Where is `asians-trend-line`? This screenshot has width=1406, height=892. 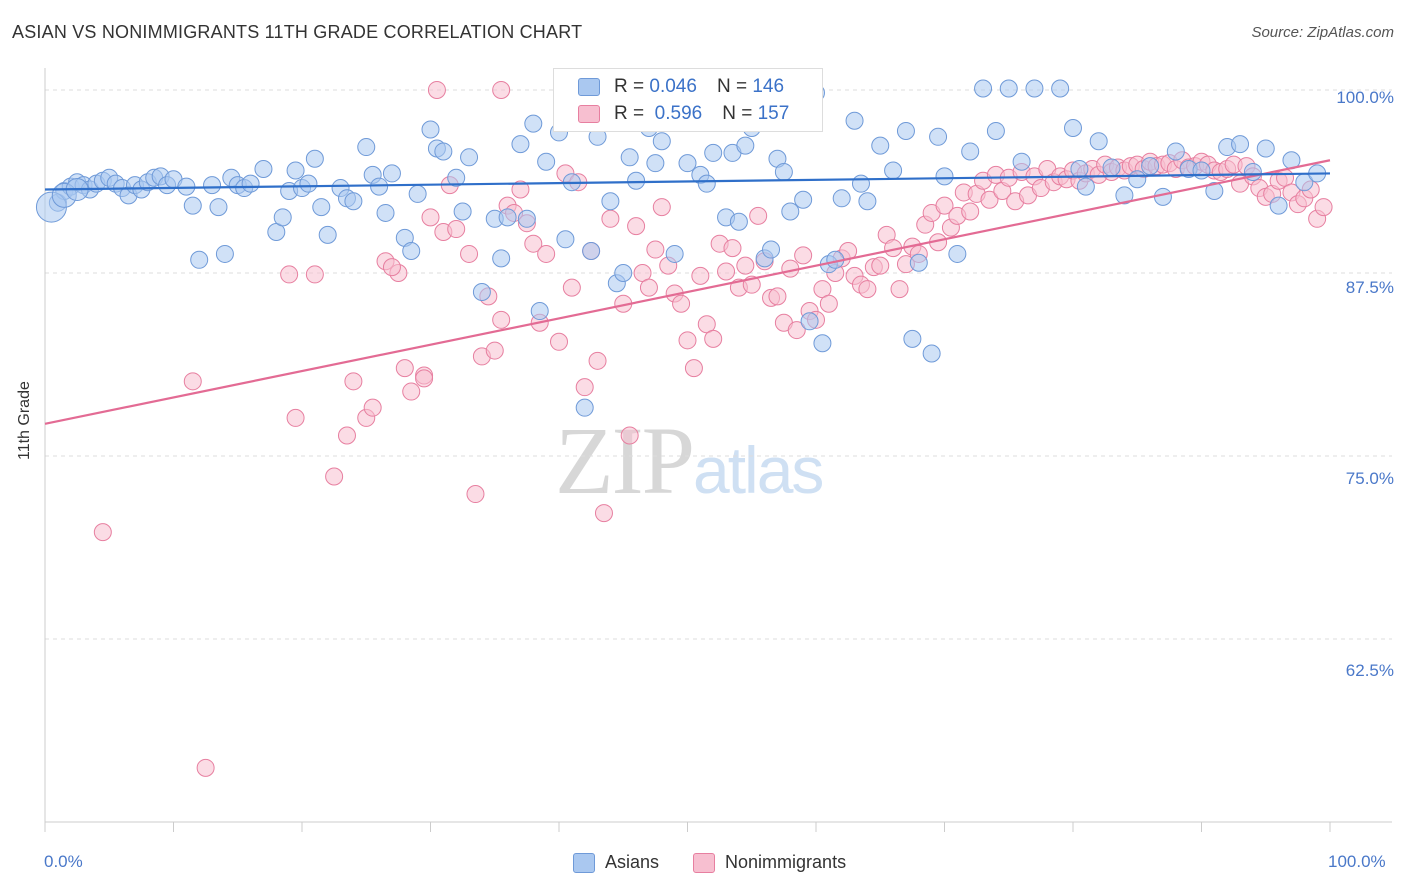
asians-trend-line is located at coordinates (687, 181).